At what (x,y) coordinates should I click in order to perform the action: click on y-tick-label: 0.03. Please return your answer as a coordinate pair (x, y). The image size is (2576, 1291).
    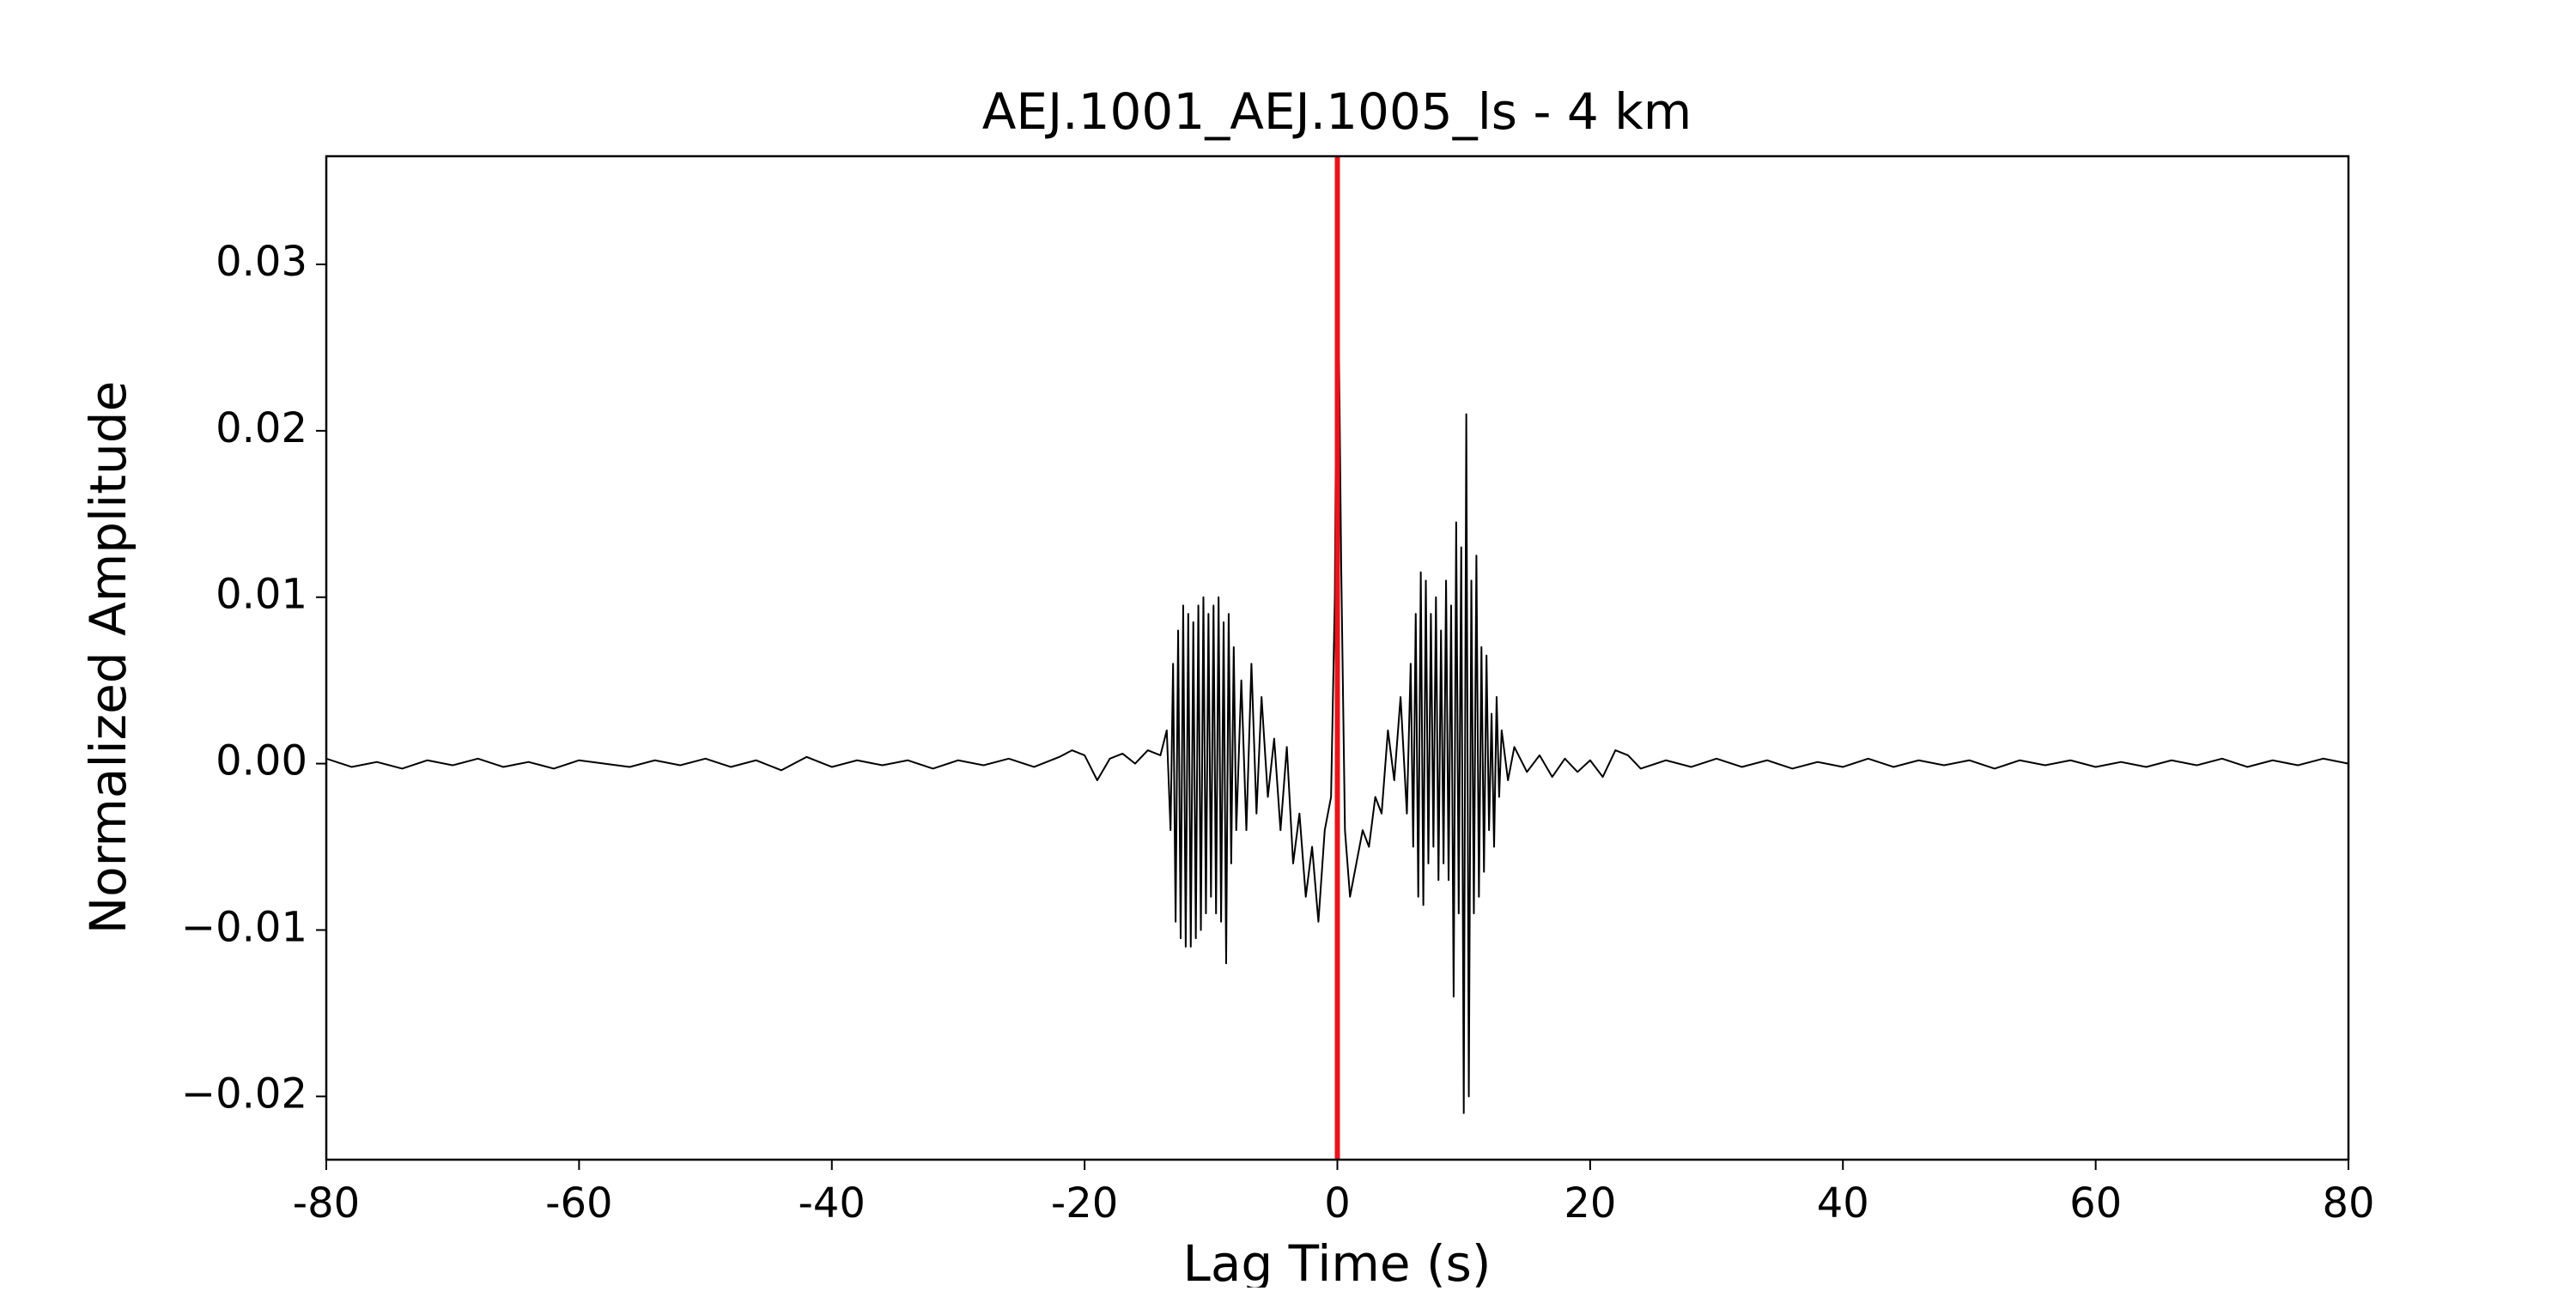
    Looking at the image, I should click on (261, 262).